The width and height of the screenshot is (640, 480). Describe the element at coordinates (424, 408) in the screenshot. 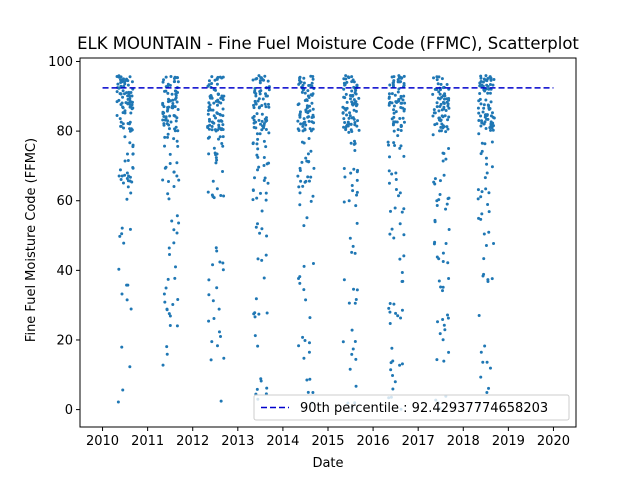

I see `legend-label: 90th percentile : 92.42937774658203` at that location.